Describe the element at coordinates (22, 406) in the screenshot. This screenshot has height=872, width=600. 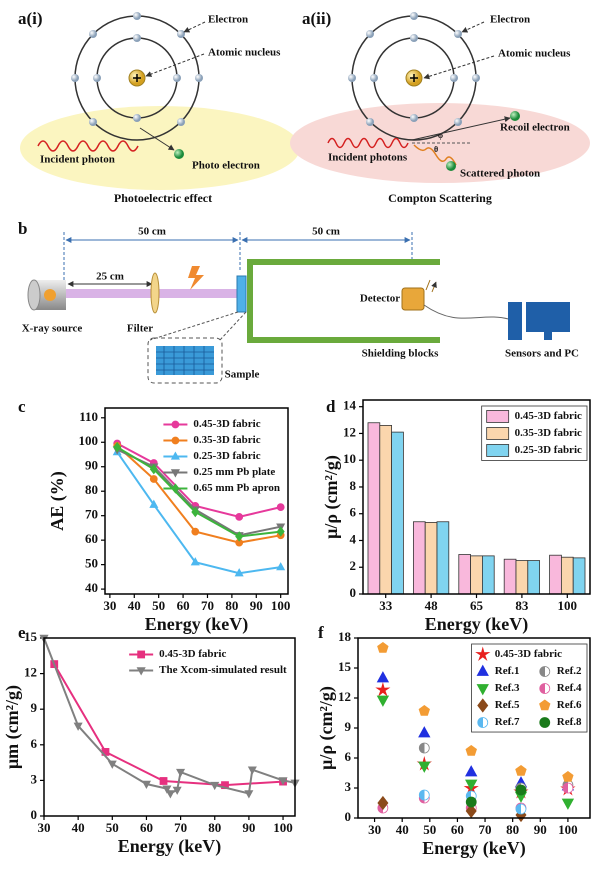
I see `panel-label: c` at that location.